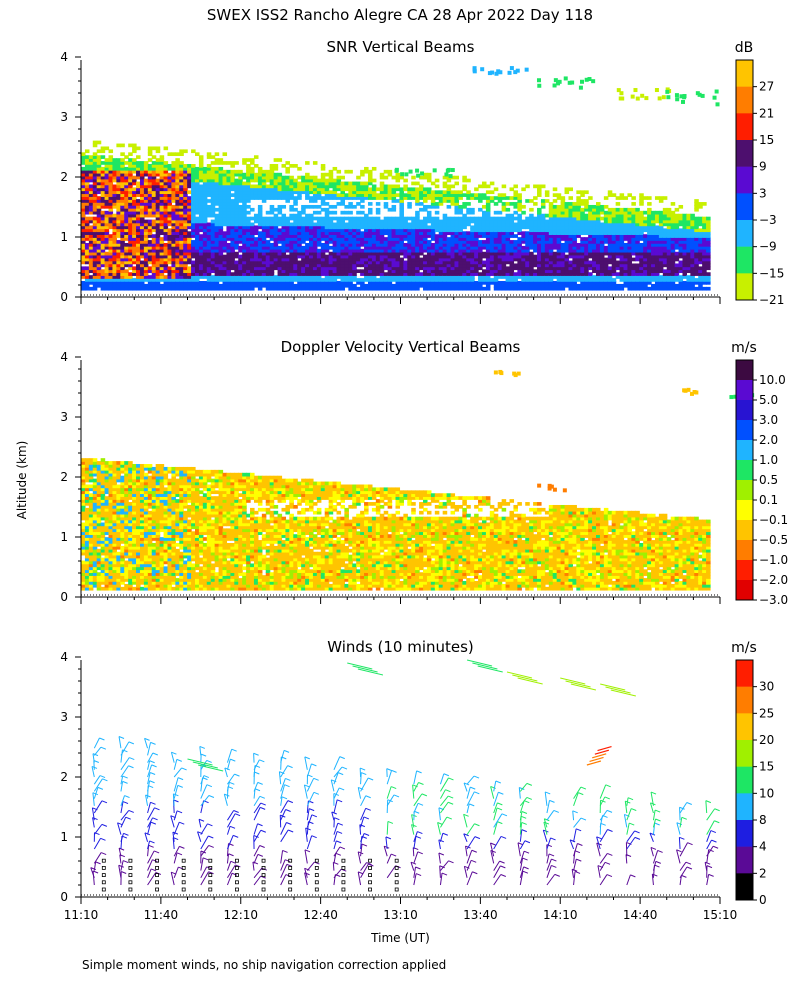  Describe the element at coordinates (400, 938) in the screenshot. I see `x-axis-label: Time (UT)` at that location.